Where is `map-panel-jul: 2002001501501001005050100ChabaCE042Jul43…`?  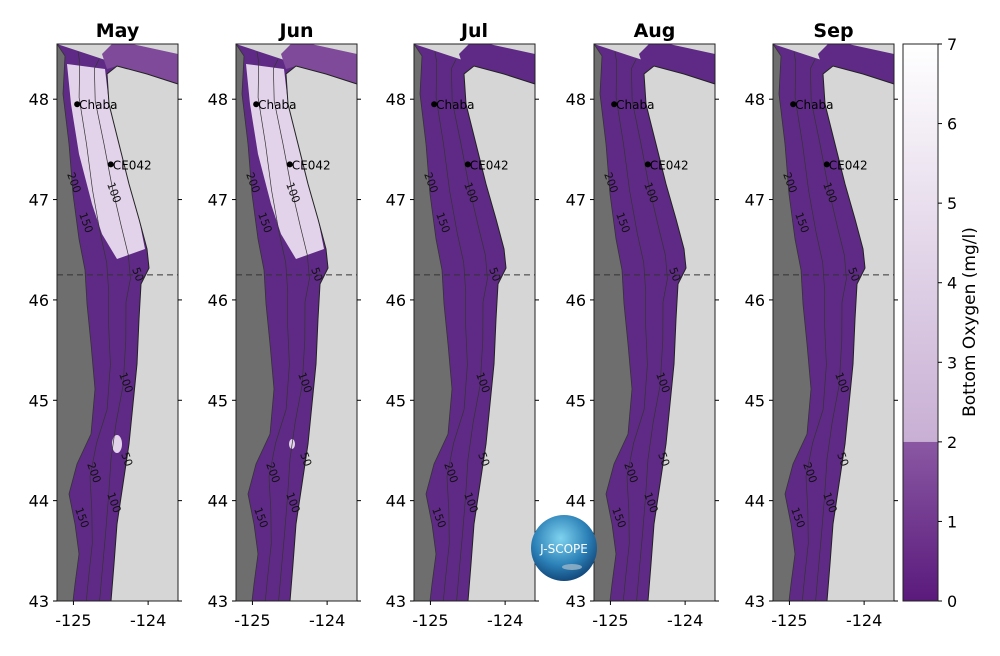
map-panel-jul: 2002001501501001005050100ChabaCE042Jul43… is located at coordinates (462, 325).